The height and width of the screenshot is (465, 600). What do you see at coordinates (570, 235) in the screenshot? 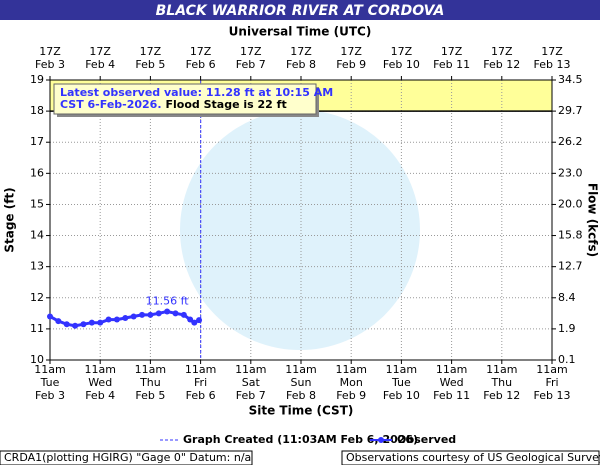
I see `y2-tick-label: 15.8` at bounding box center [570, 235].